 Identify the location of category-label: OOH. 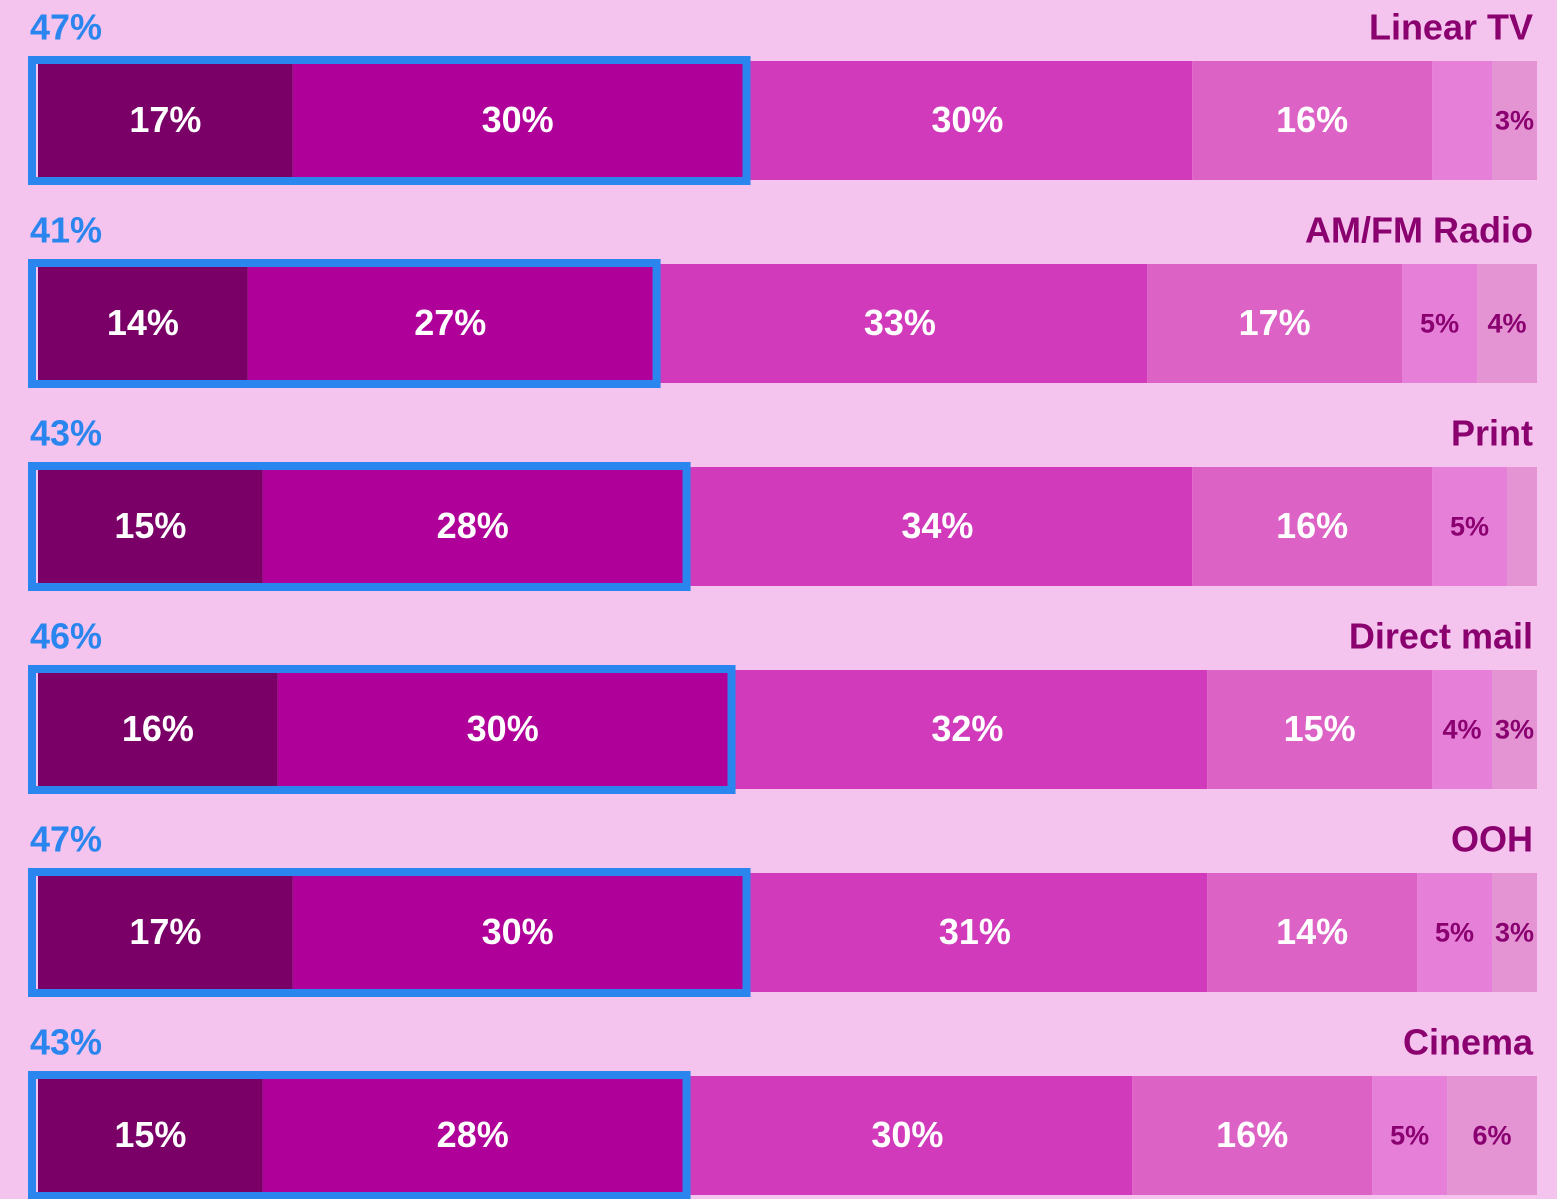
(1492, 839).